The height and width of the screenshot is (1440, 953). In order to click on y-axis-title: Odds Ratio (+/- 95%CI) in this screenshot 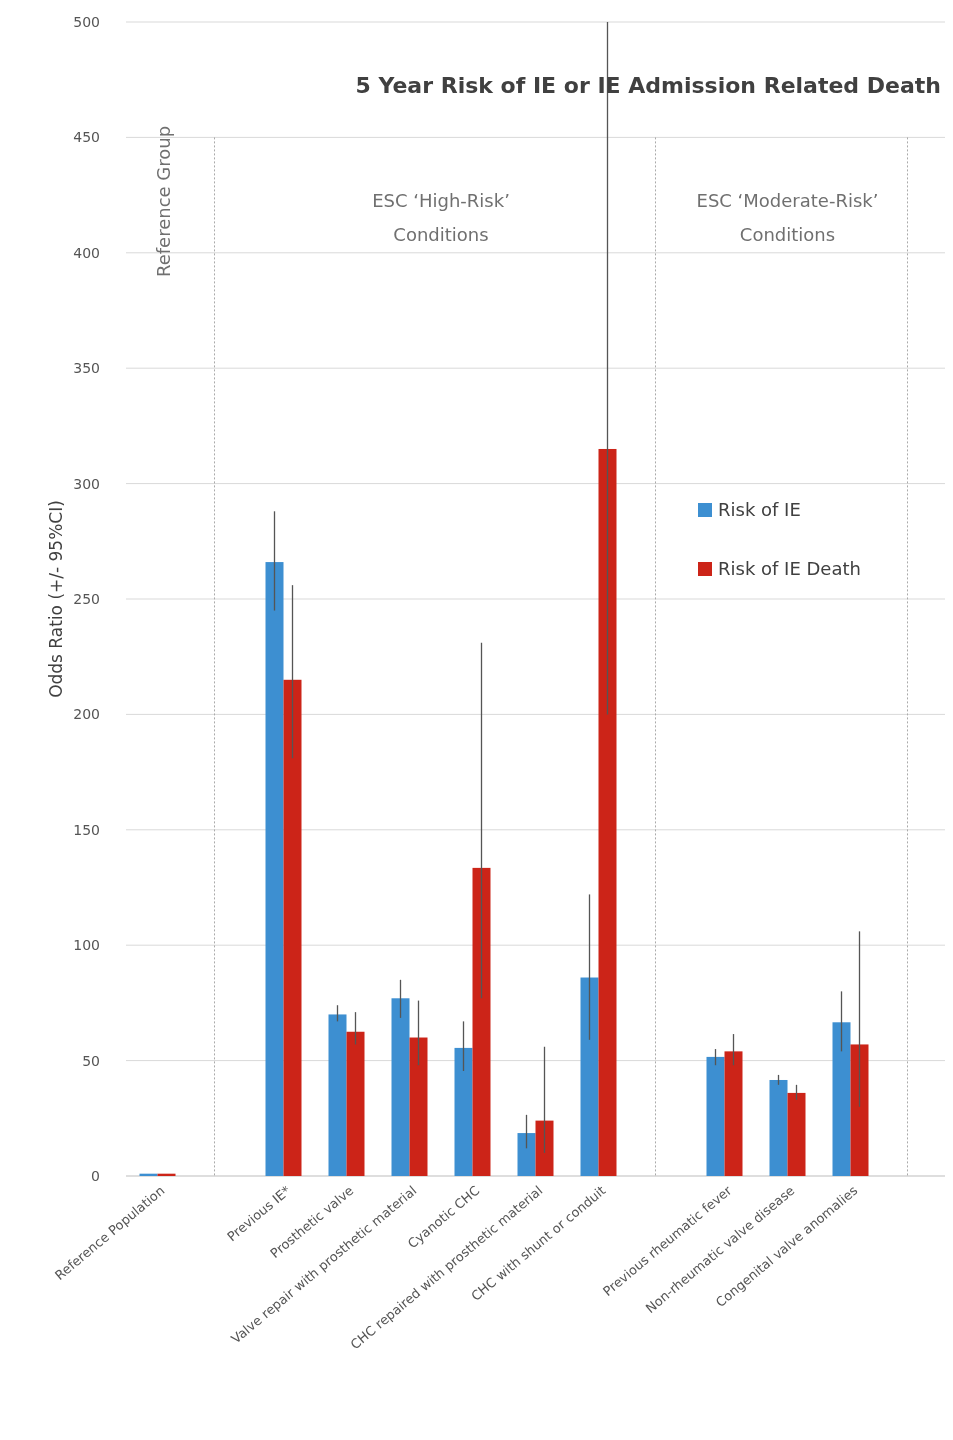, I will do `click(56, 599)`.